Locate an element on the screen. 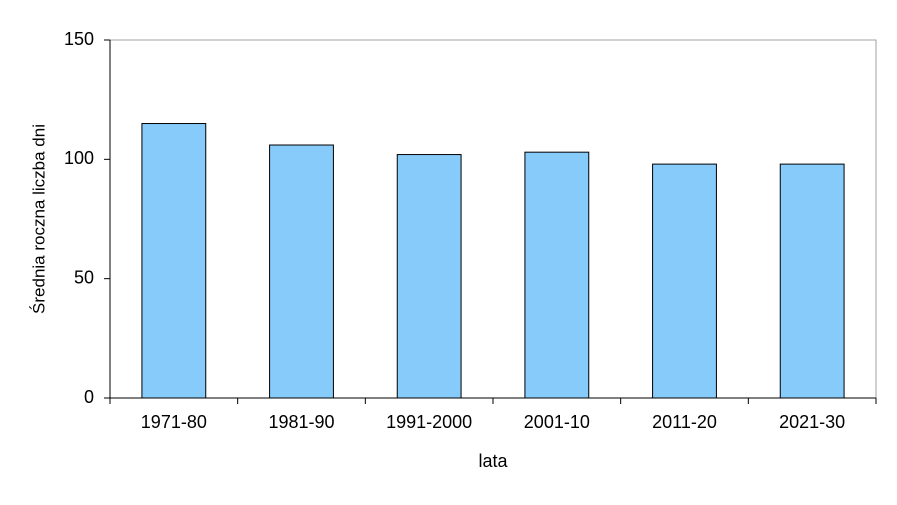 The height and width of the screenshot is (505, 897). x-tick-label: 2001-10 is located at coordinates (557, 422).